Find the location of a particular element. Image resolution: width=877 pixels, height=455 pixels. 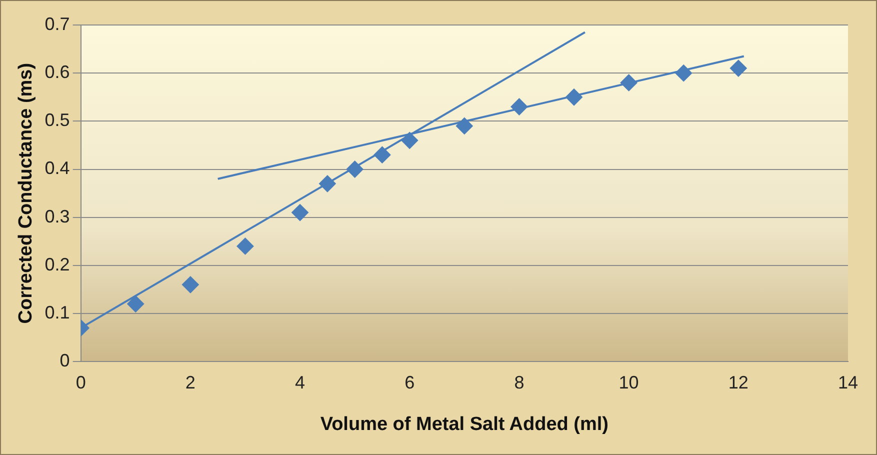

y-tick-label: 0.5 is located at coordinates (57, 120).